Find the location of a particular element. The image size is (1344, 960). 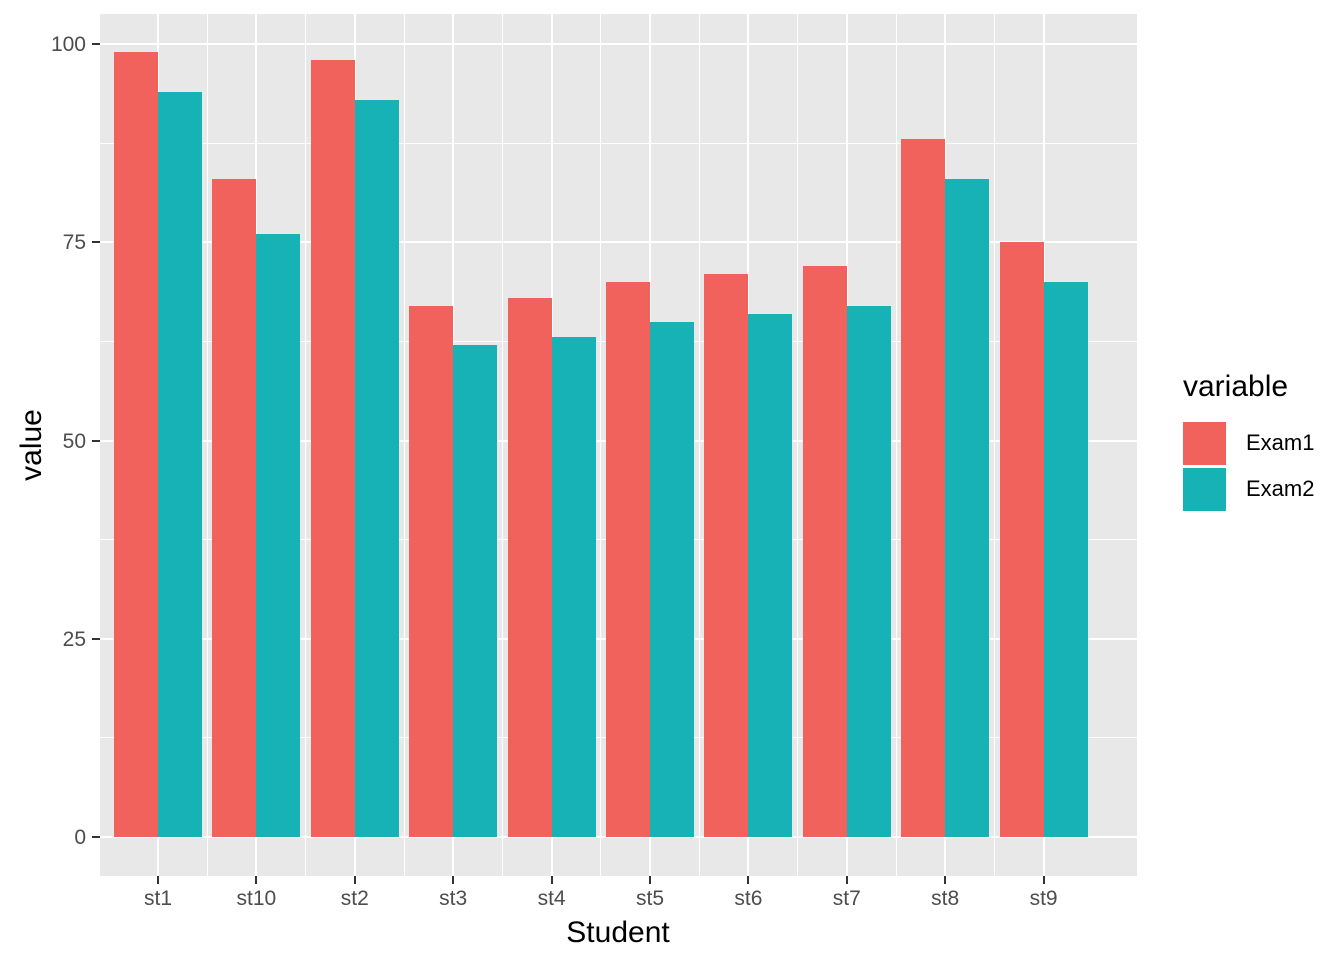

bar-st3-Exam1 is located at coordinates (431, 571).